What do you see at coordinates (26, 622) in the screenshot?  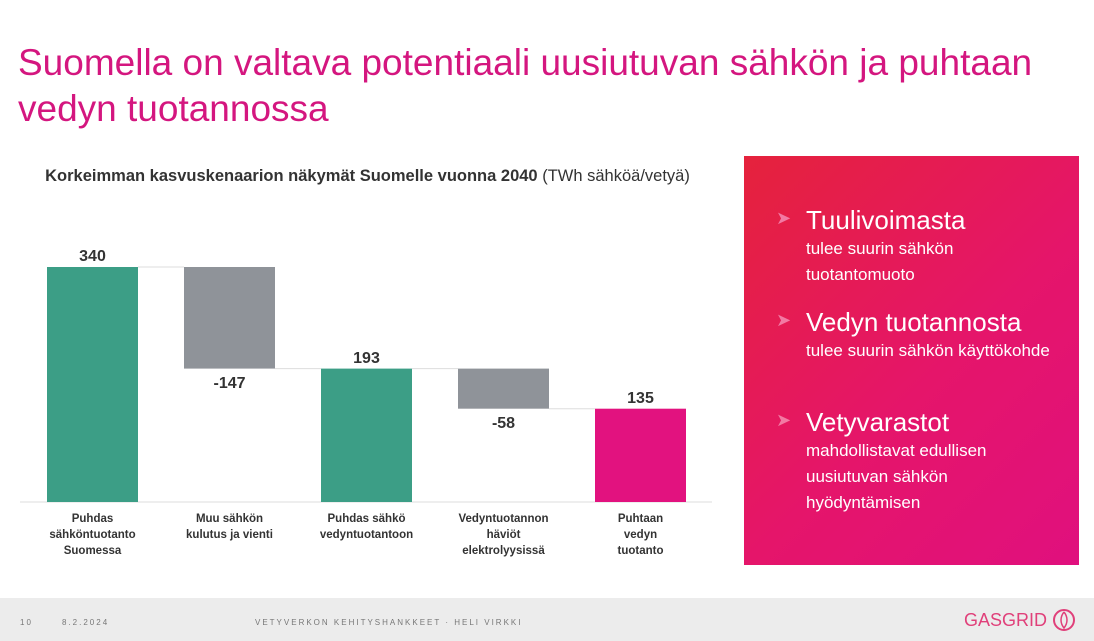 I see `page-number: 10` at bounding box center [26, 622].